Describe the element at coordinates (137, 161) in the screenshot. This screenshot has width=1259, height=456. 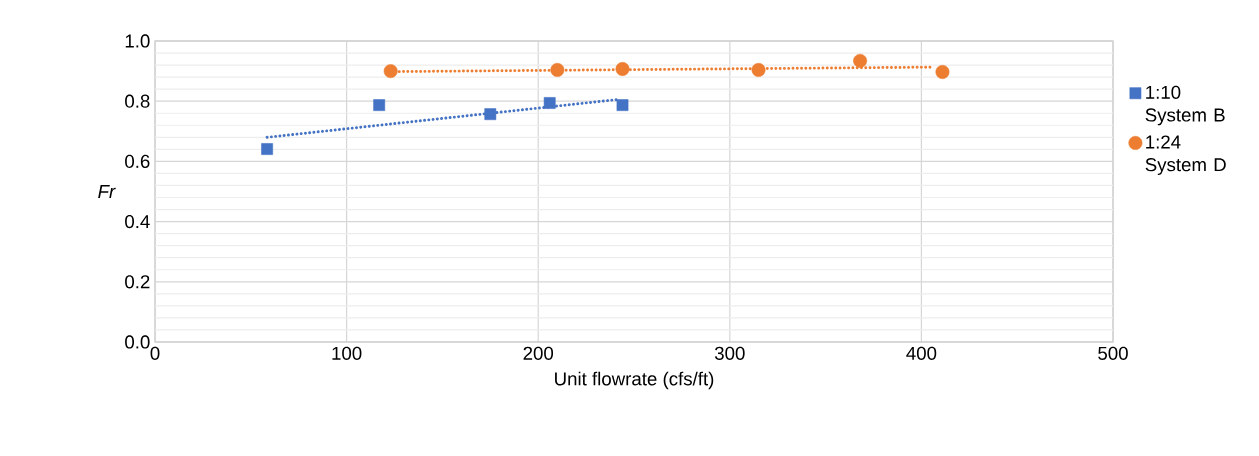
I see `y-tick-label: 0.6` at that location.